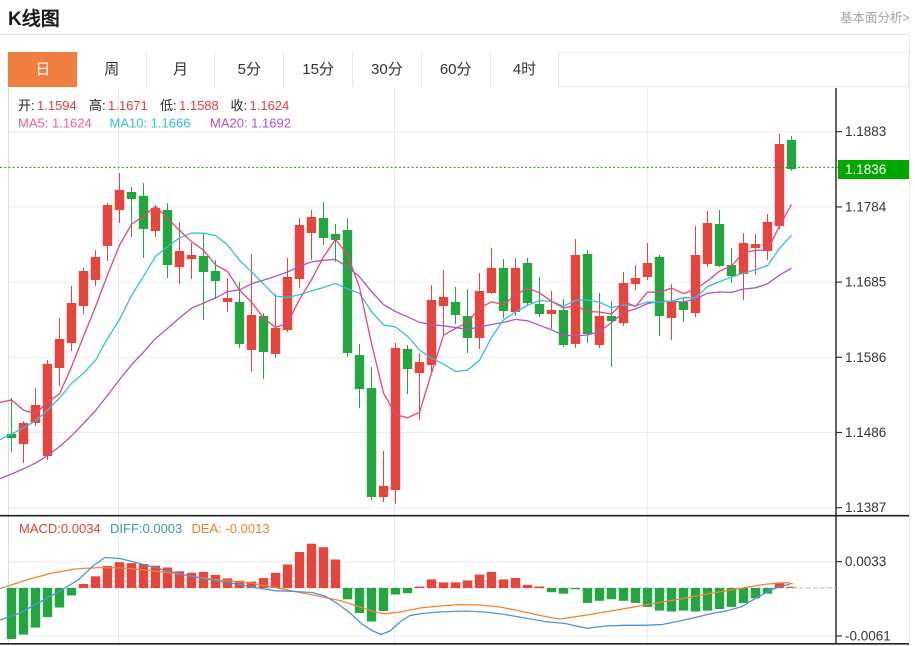 The image size is (915, 646). I want to click on svg-text: 低:, so click(168, 105).